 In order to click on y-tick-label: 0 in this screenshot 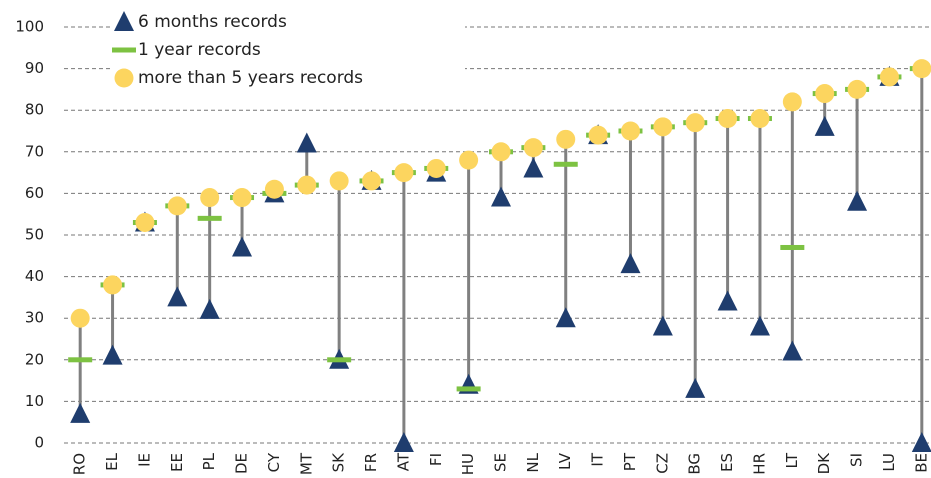, I will do `click(39, 443)`.